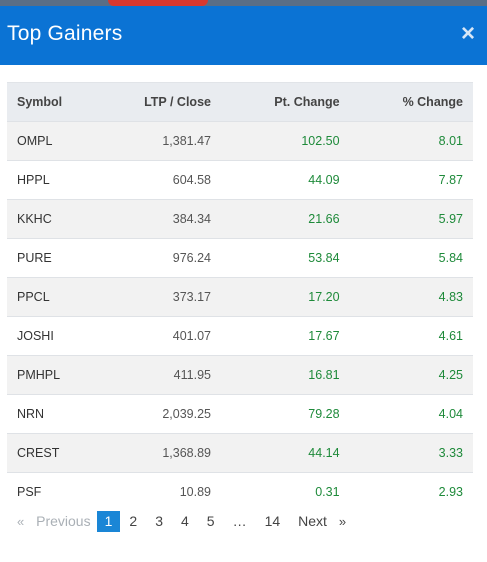  What do you see at coordinates (192, 375) in the screenshot?
I see `cell-ltp: 411.95` at bounding box center [192, 375].